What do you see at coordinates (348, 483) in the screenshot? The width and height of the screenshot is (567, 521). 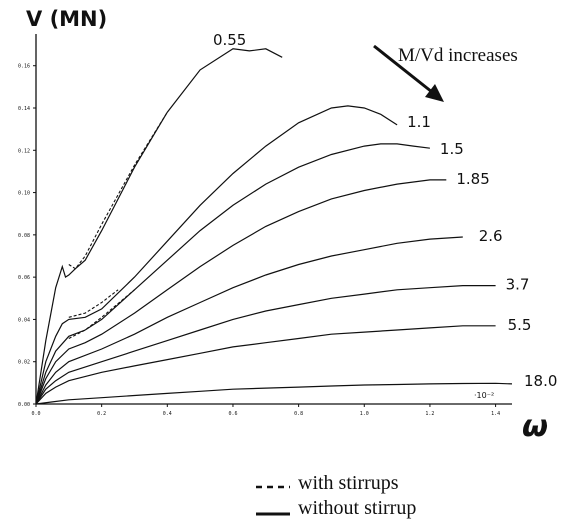 I see `legend-dashed-label: with stirrups` at bounding box center [348, 483].